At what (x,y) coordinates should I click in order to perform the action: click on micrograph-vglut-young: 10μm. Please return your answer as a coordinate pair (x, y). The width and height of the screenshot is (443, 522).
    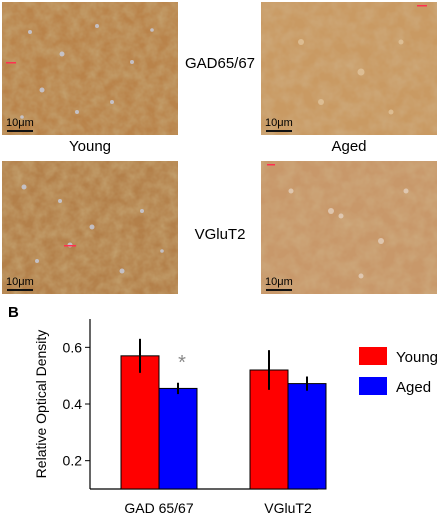
    Looking at the image, I should click on (90, 227).